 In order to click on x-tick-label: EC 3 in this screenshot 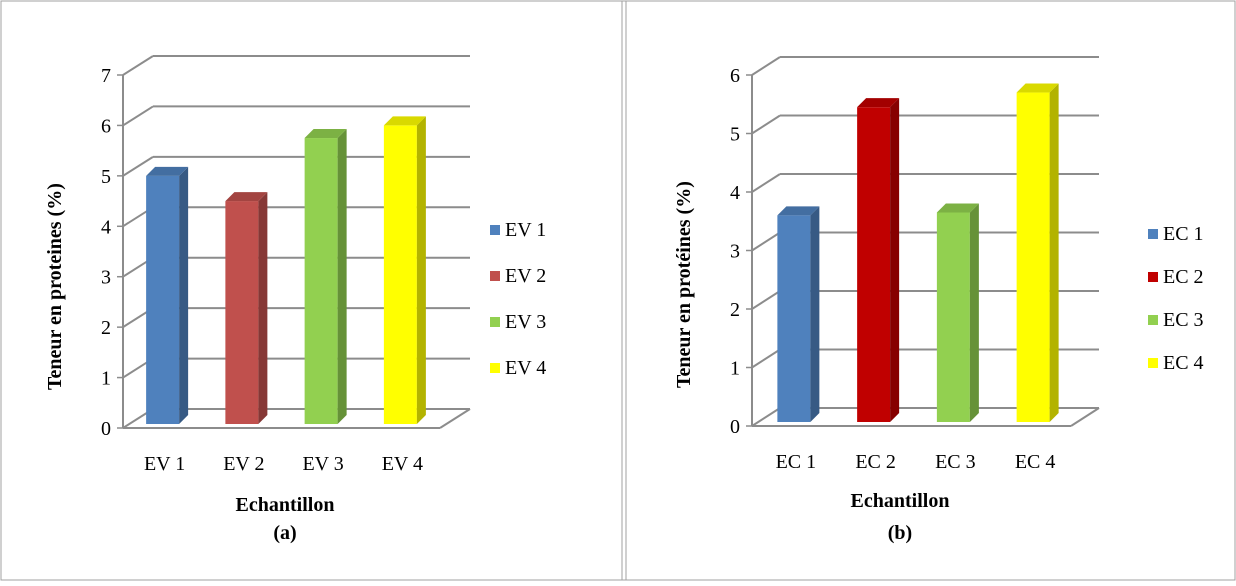, I will do `click(955, 462)`.